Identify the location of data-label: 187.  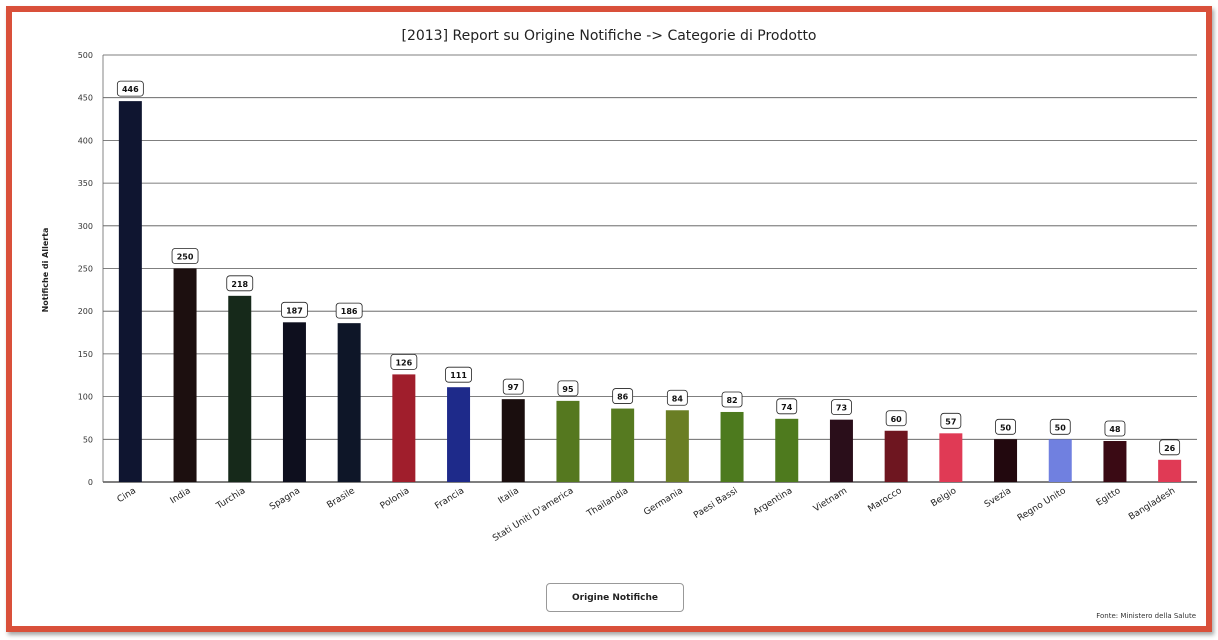
(294, 310).